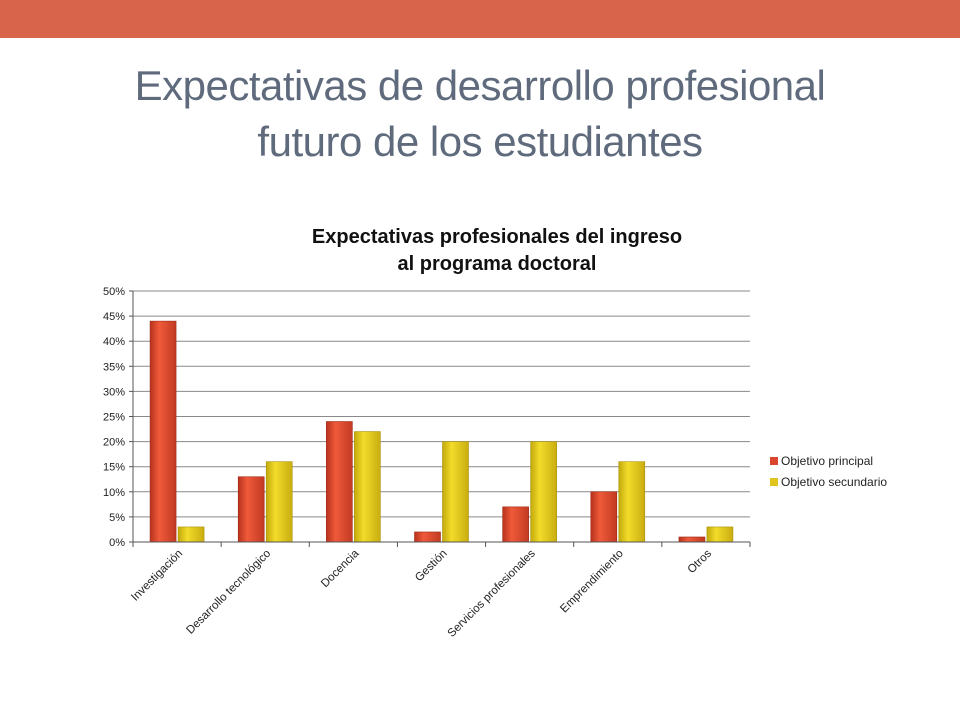 Image resolution: width=960 pixels, height=720 pixels. What do you see at coordinates (340, 568) in the screenshot?
I see `x-category-label: Docencia` at bounding box center [340, 568].